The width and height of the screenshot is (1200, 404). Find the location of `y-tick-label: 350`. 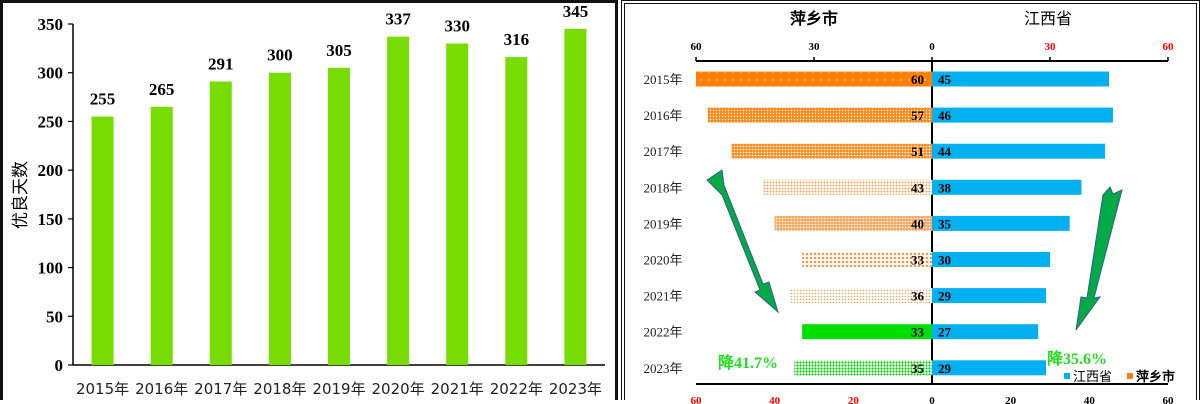

y-tick-label: 350 is located at coordinates (51, 24).